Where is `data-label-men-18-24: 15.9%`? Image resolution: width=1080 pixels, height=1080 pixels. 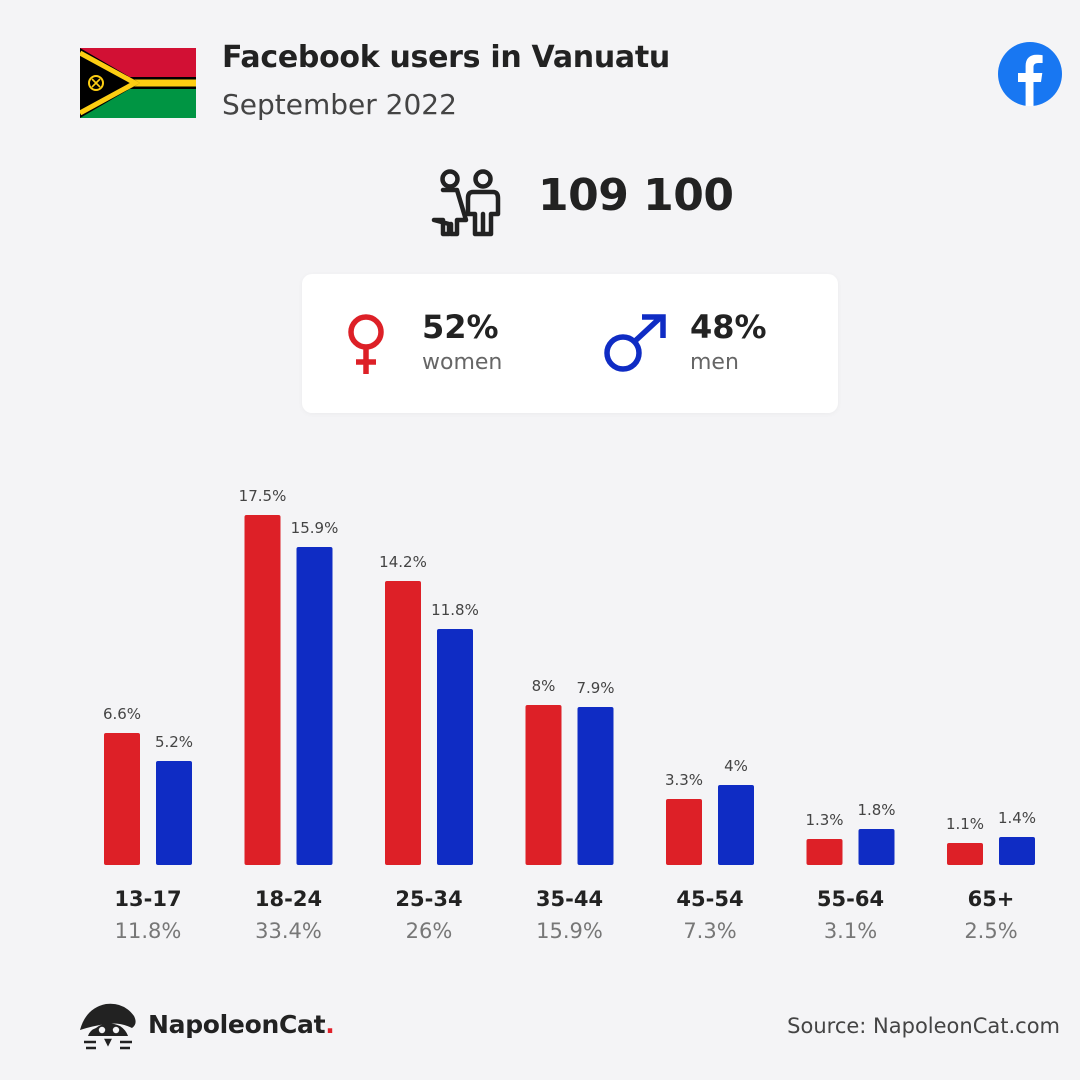
data-label-men-18-24: 15.9% is located at coordinates (315, 528).